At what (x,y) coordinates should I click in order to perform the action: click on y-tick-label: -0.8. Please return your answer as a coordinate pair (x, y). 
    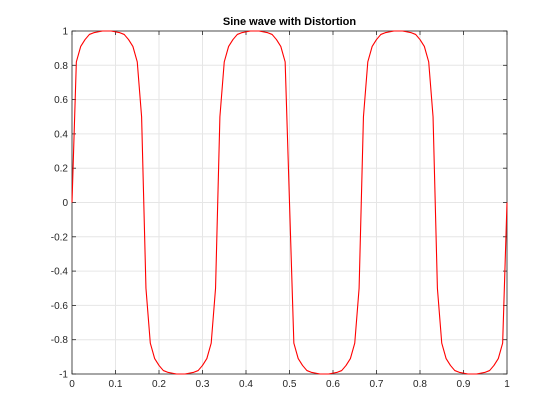
    Looking at the image, I should click on (60, 340).